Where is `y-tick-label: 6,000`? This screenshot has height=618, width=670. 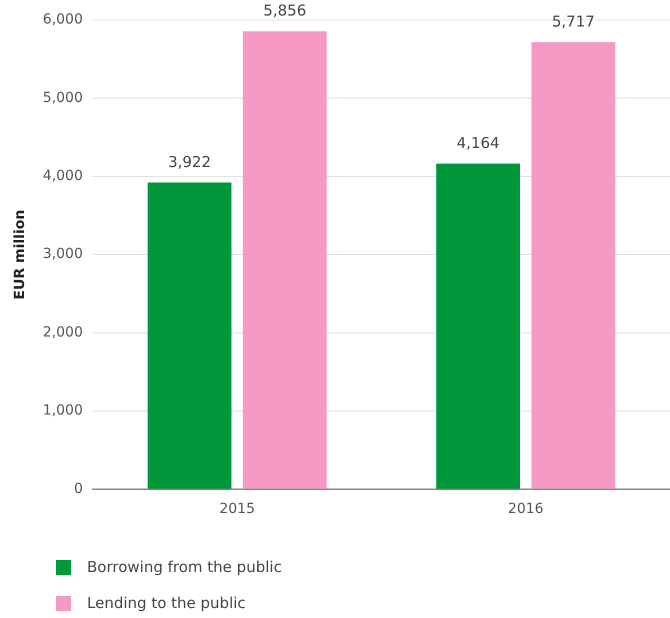
y-tick-label: 6,000 is located at coordinates (62, 20).